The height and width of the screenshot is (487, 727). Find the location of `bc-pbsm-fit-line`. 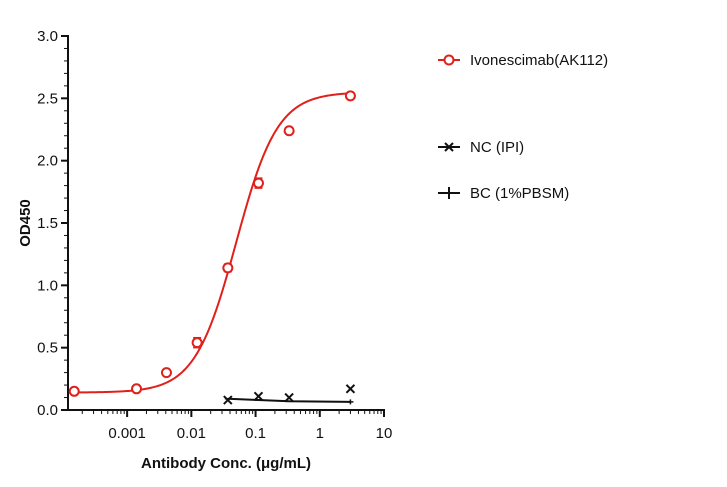

bc-pbsm-fit-line is located at coordinates (289, 400).